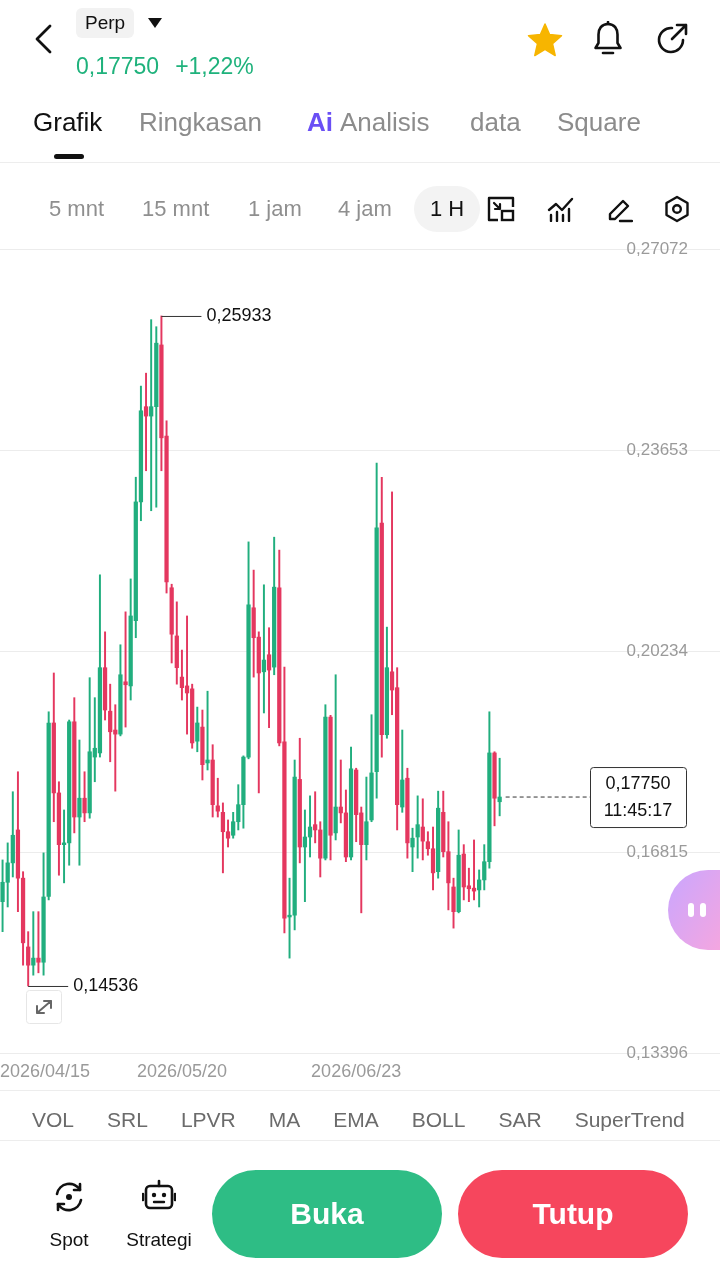 This screenshot has height=1268, width=720. I want to click on text: MA, so click(284, 1120).